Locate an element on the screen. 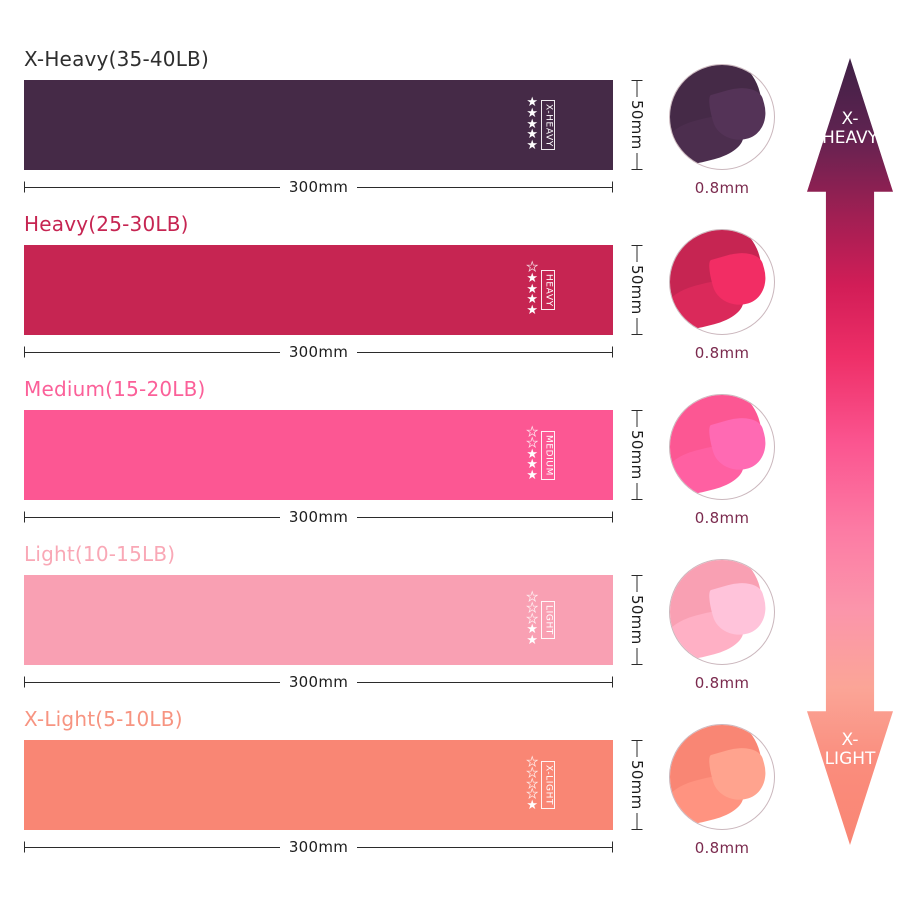 The width and height of the screenshot is (900, 900). arrow-top-label-line1: X- is located at coordinates (850, 119).